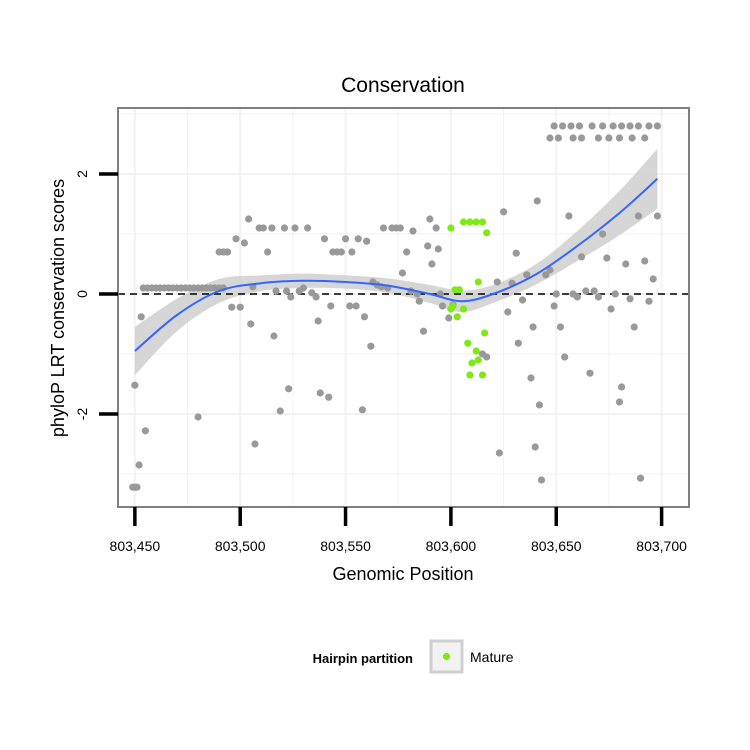  I want to click on legend-key-mature, so click(446, 656).